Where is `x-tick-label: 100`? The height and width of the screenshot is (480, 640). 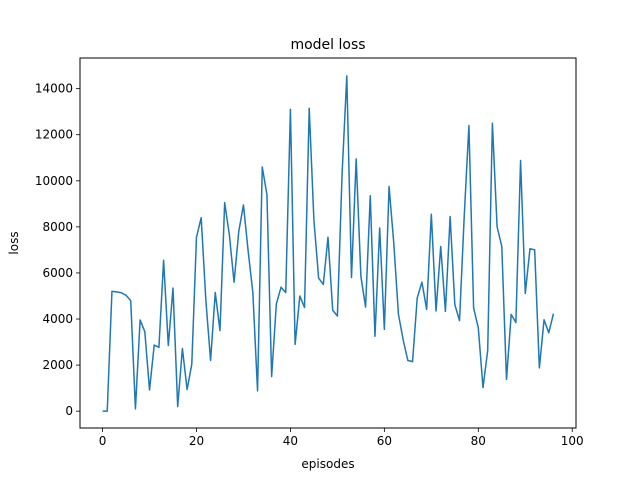 x-tick-label: 100 is located at coordinates (572, 441).